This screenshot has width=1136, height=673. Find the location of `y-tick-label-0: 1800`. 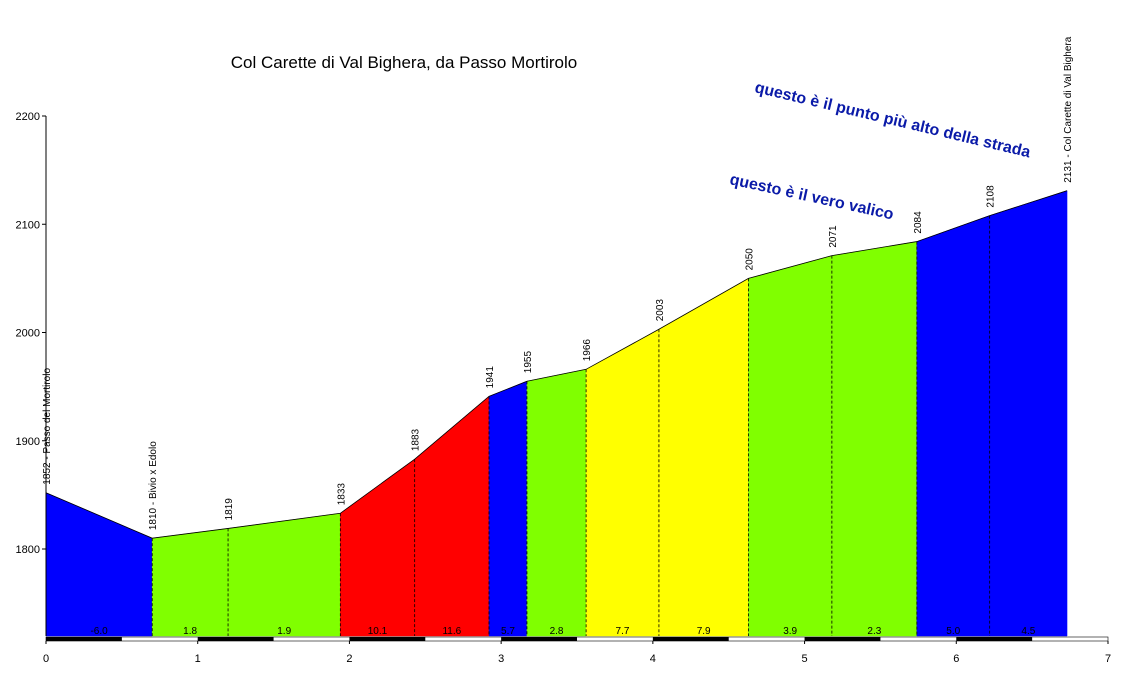

y-tick-label-0: 1800 is located at coordinates (28, 550).